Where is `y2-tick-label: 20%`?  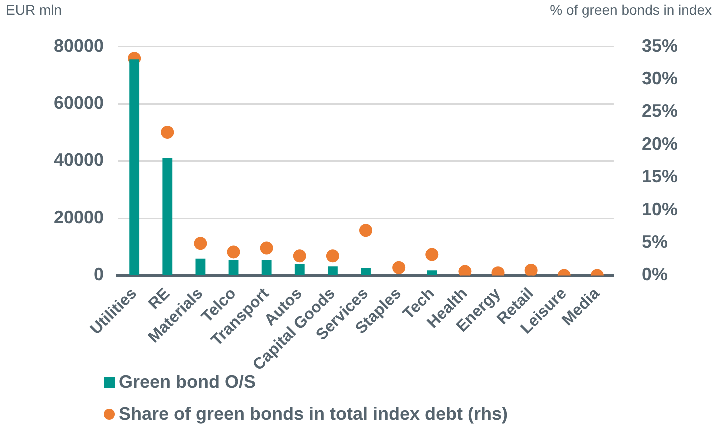 y2-tick-label: 20% is located at coordinates (660, 144).